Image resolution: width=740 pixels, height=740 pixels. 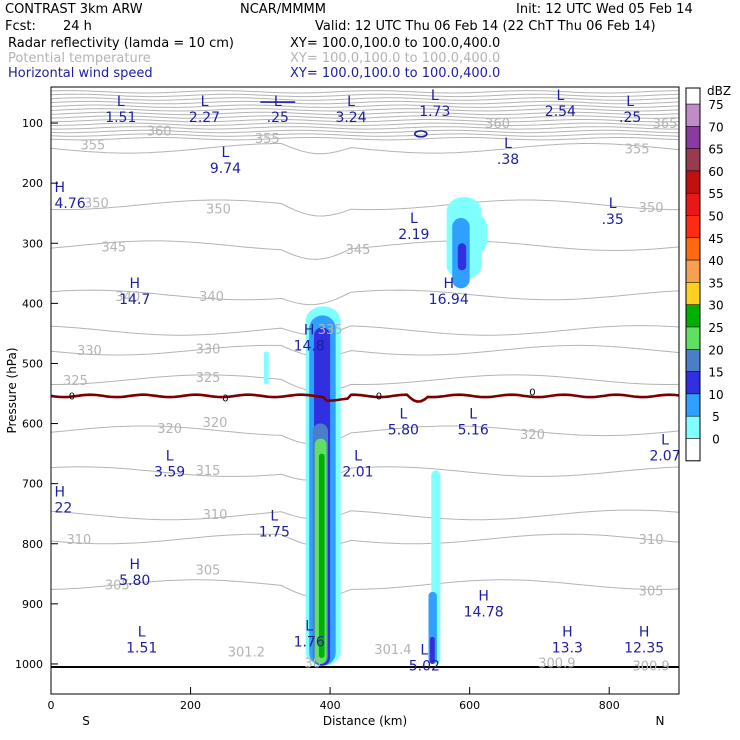 I want to click on theta-label: 305, so click(x=117, y=585).